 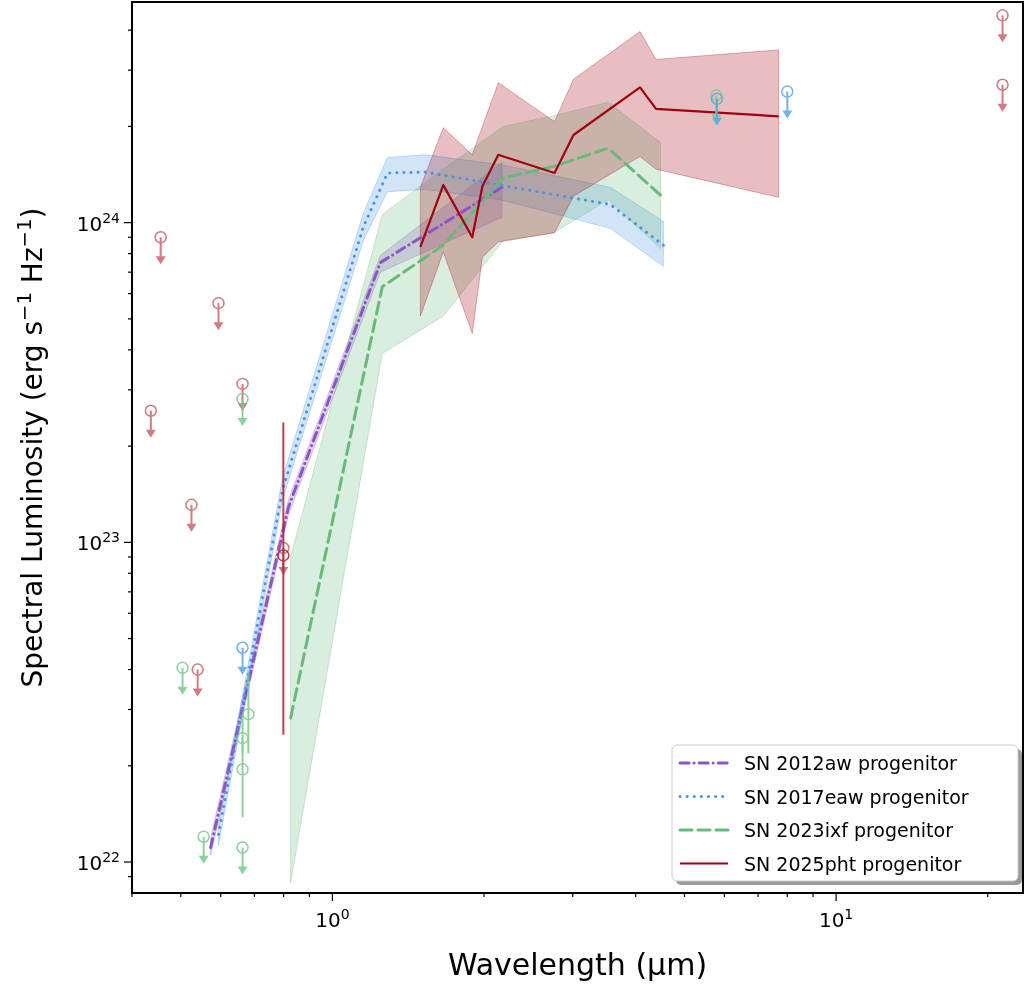 What do you see at coordinates (853, 863) in the screenshot?
I see `legend-label: SN 2025pht progenitor` at bounding box center [853, 863].